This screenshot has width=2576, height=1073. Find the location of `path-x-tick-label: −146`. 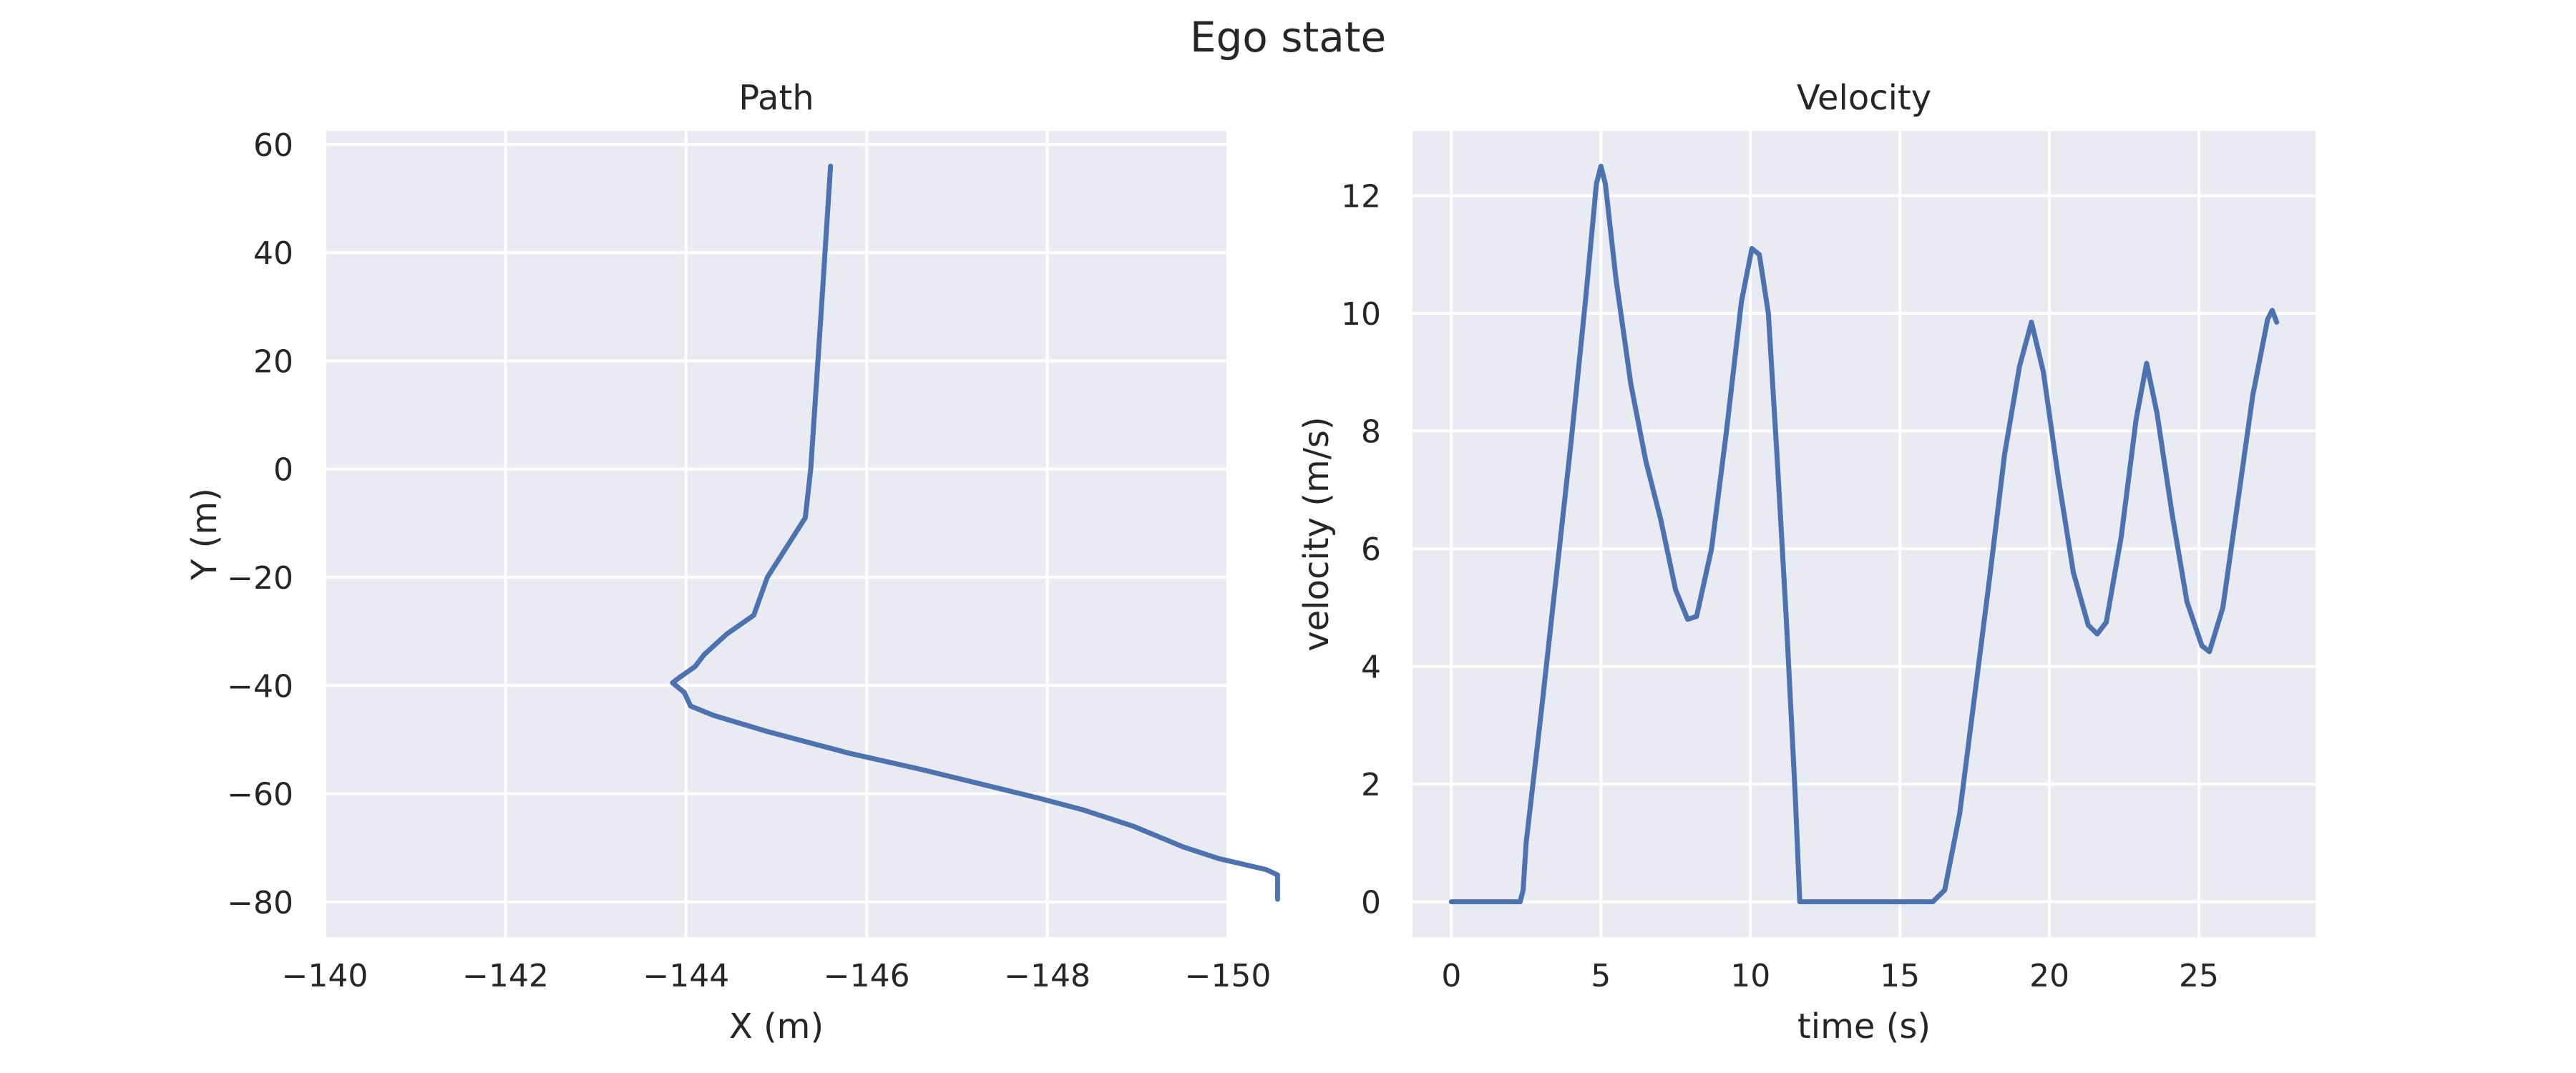

path-x-tick-label: −146 is located at coordinates (867, 976).